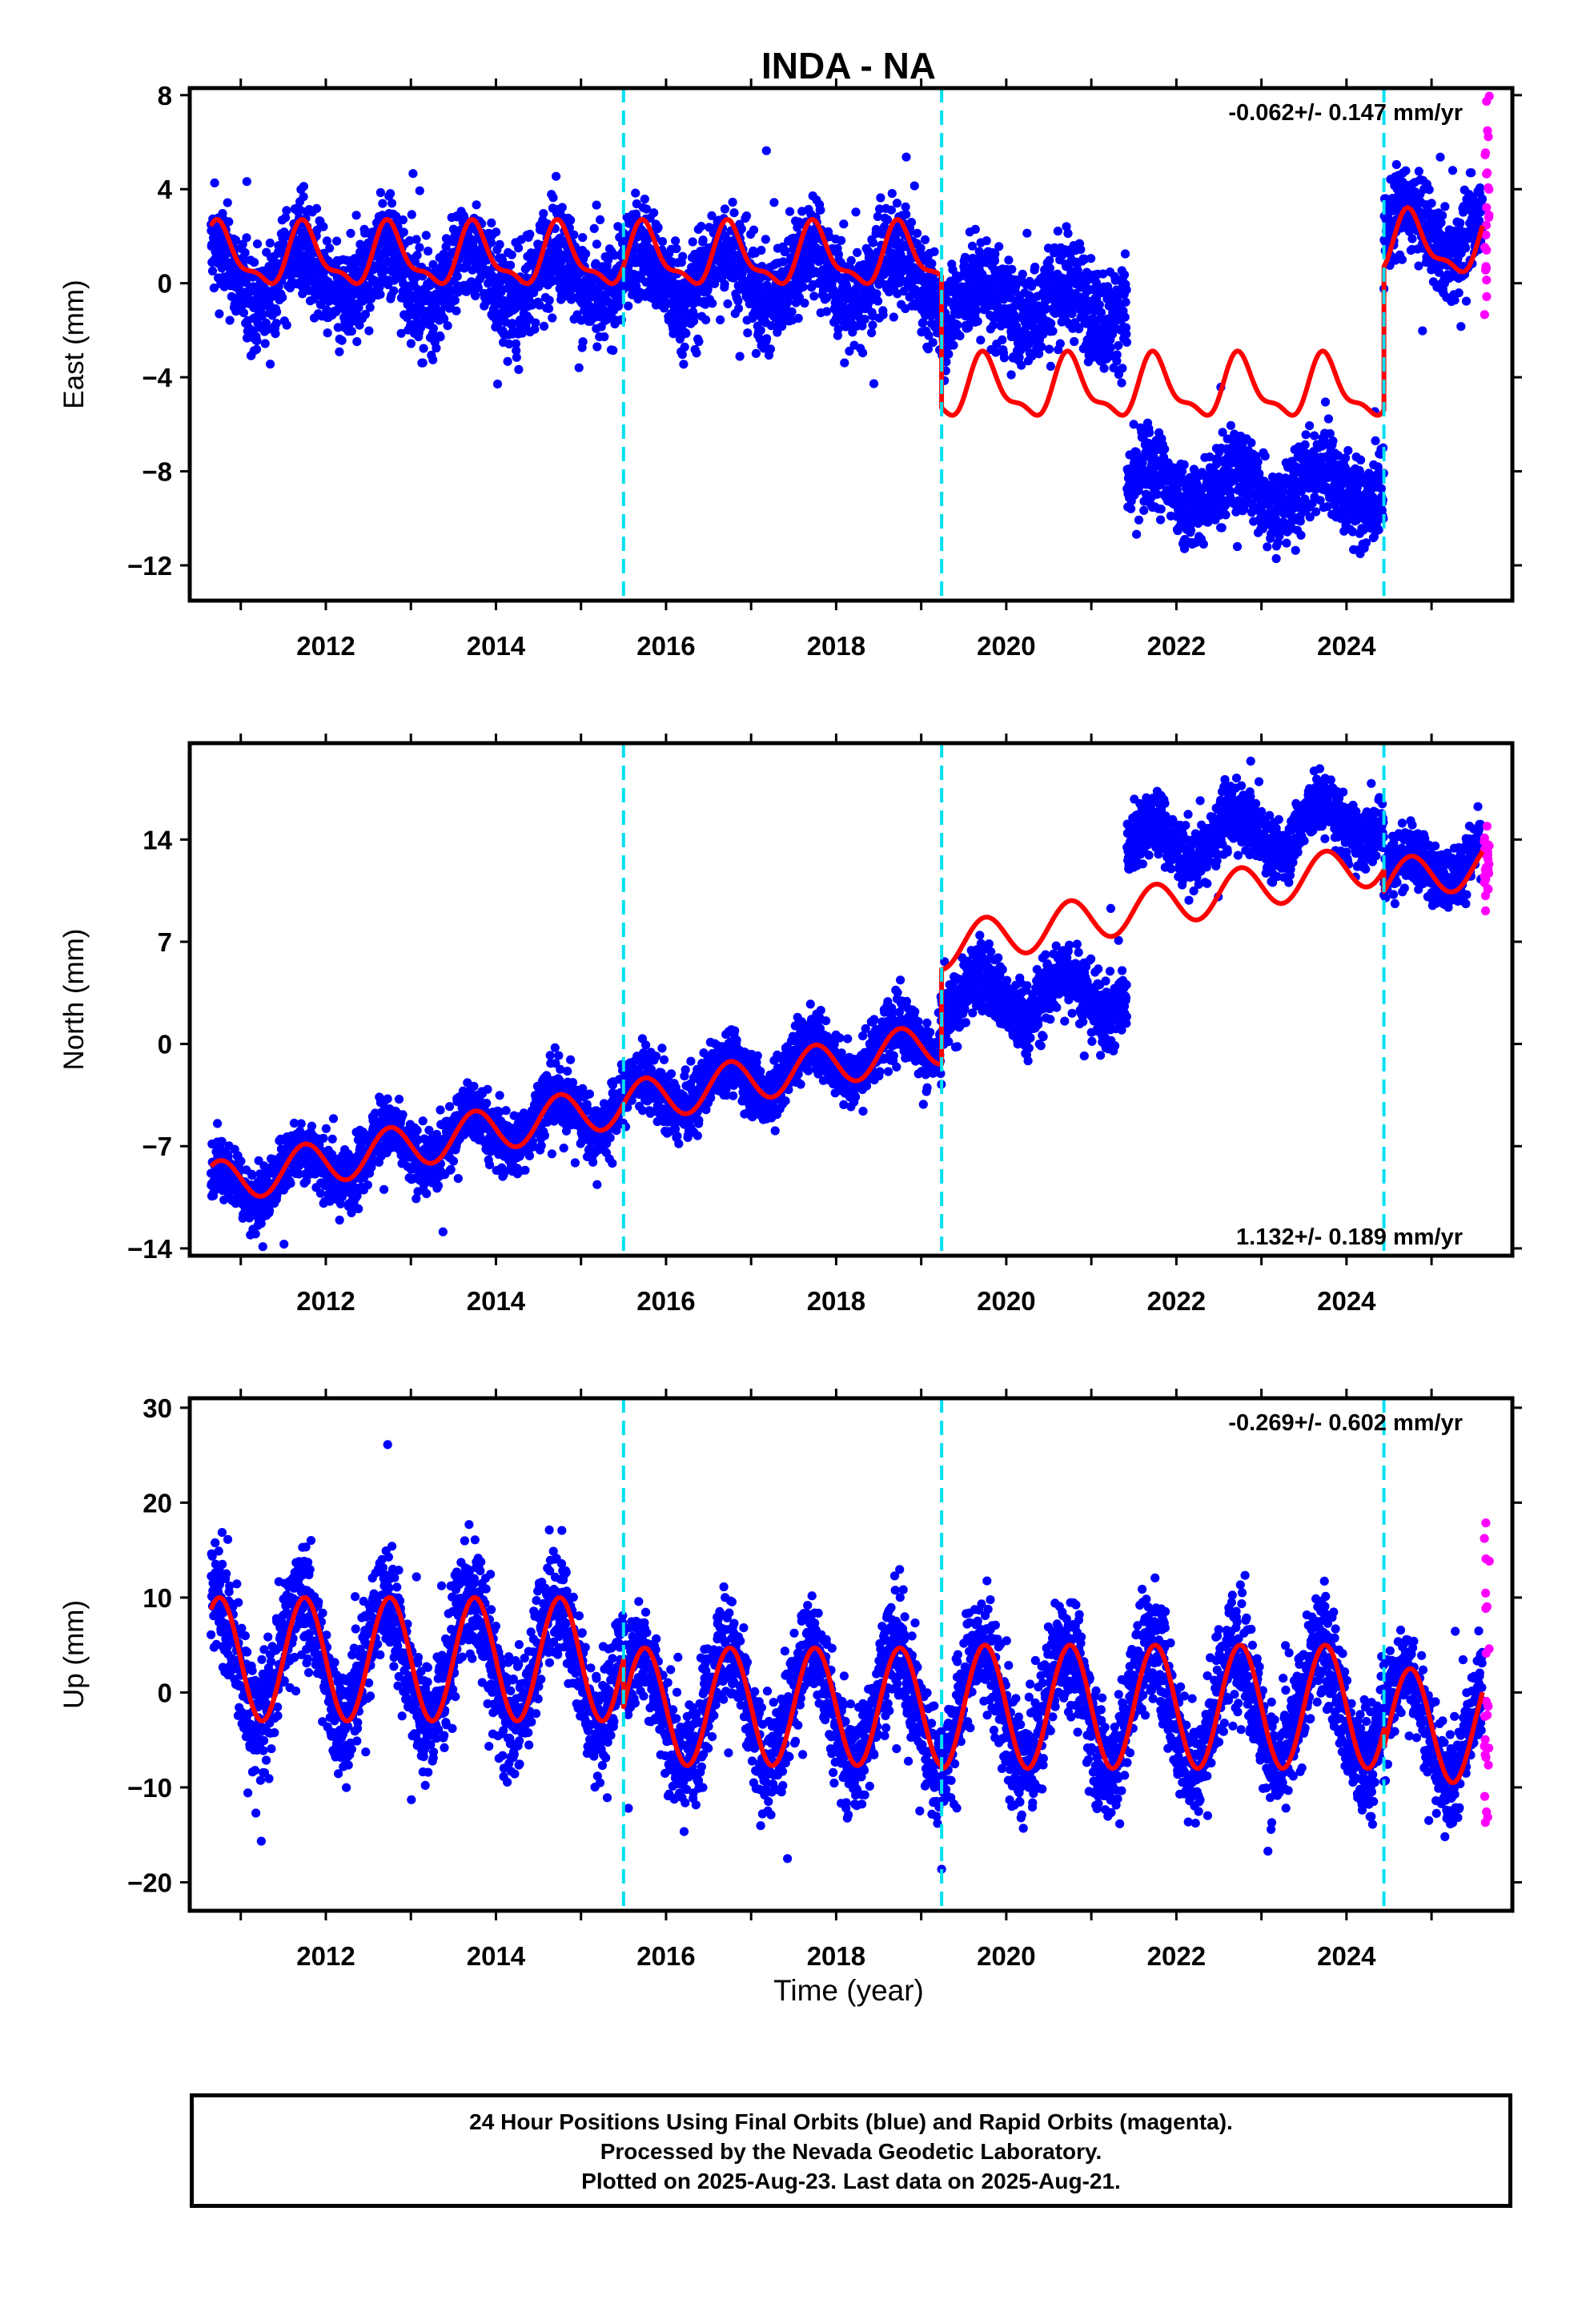 The height and width of the screenshot is (2324, 1582). Describe the element at coordinates (1434, 244) in the screenshot. I see `final-orbits-series` at that location.